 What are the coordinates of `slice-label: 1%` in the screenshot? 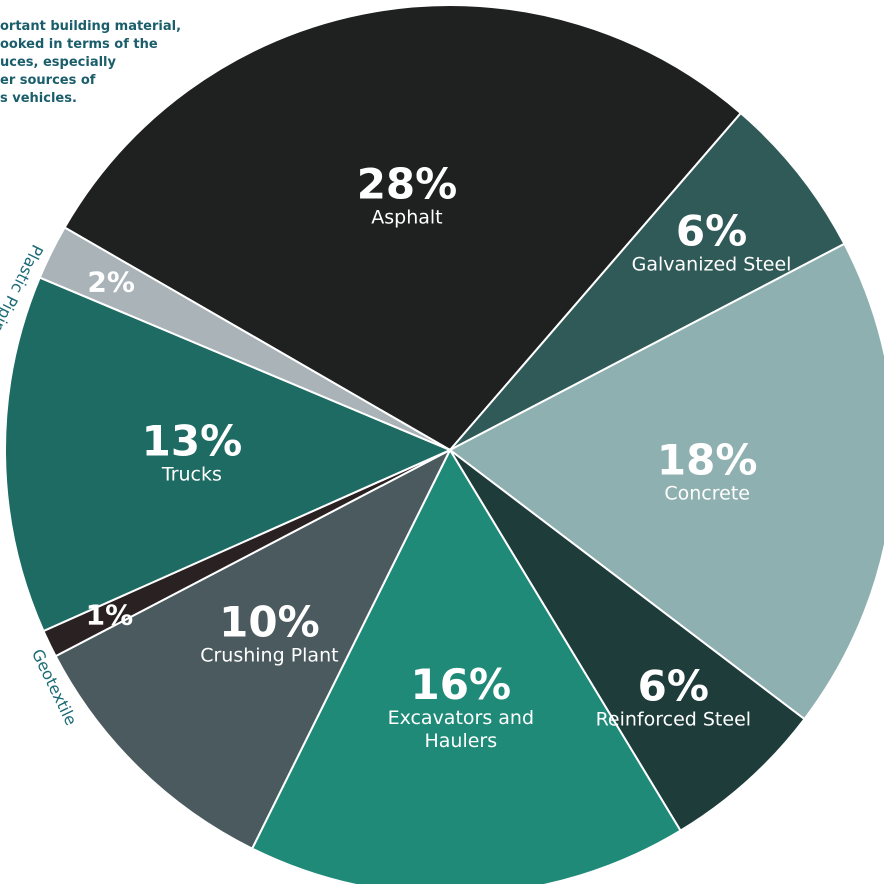 It's located at (109, 614).